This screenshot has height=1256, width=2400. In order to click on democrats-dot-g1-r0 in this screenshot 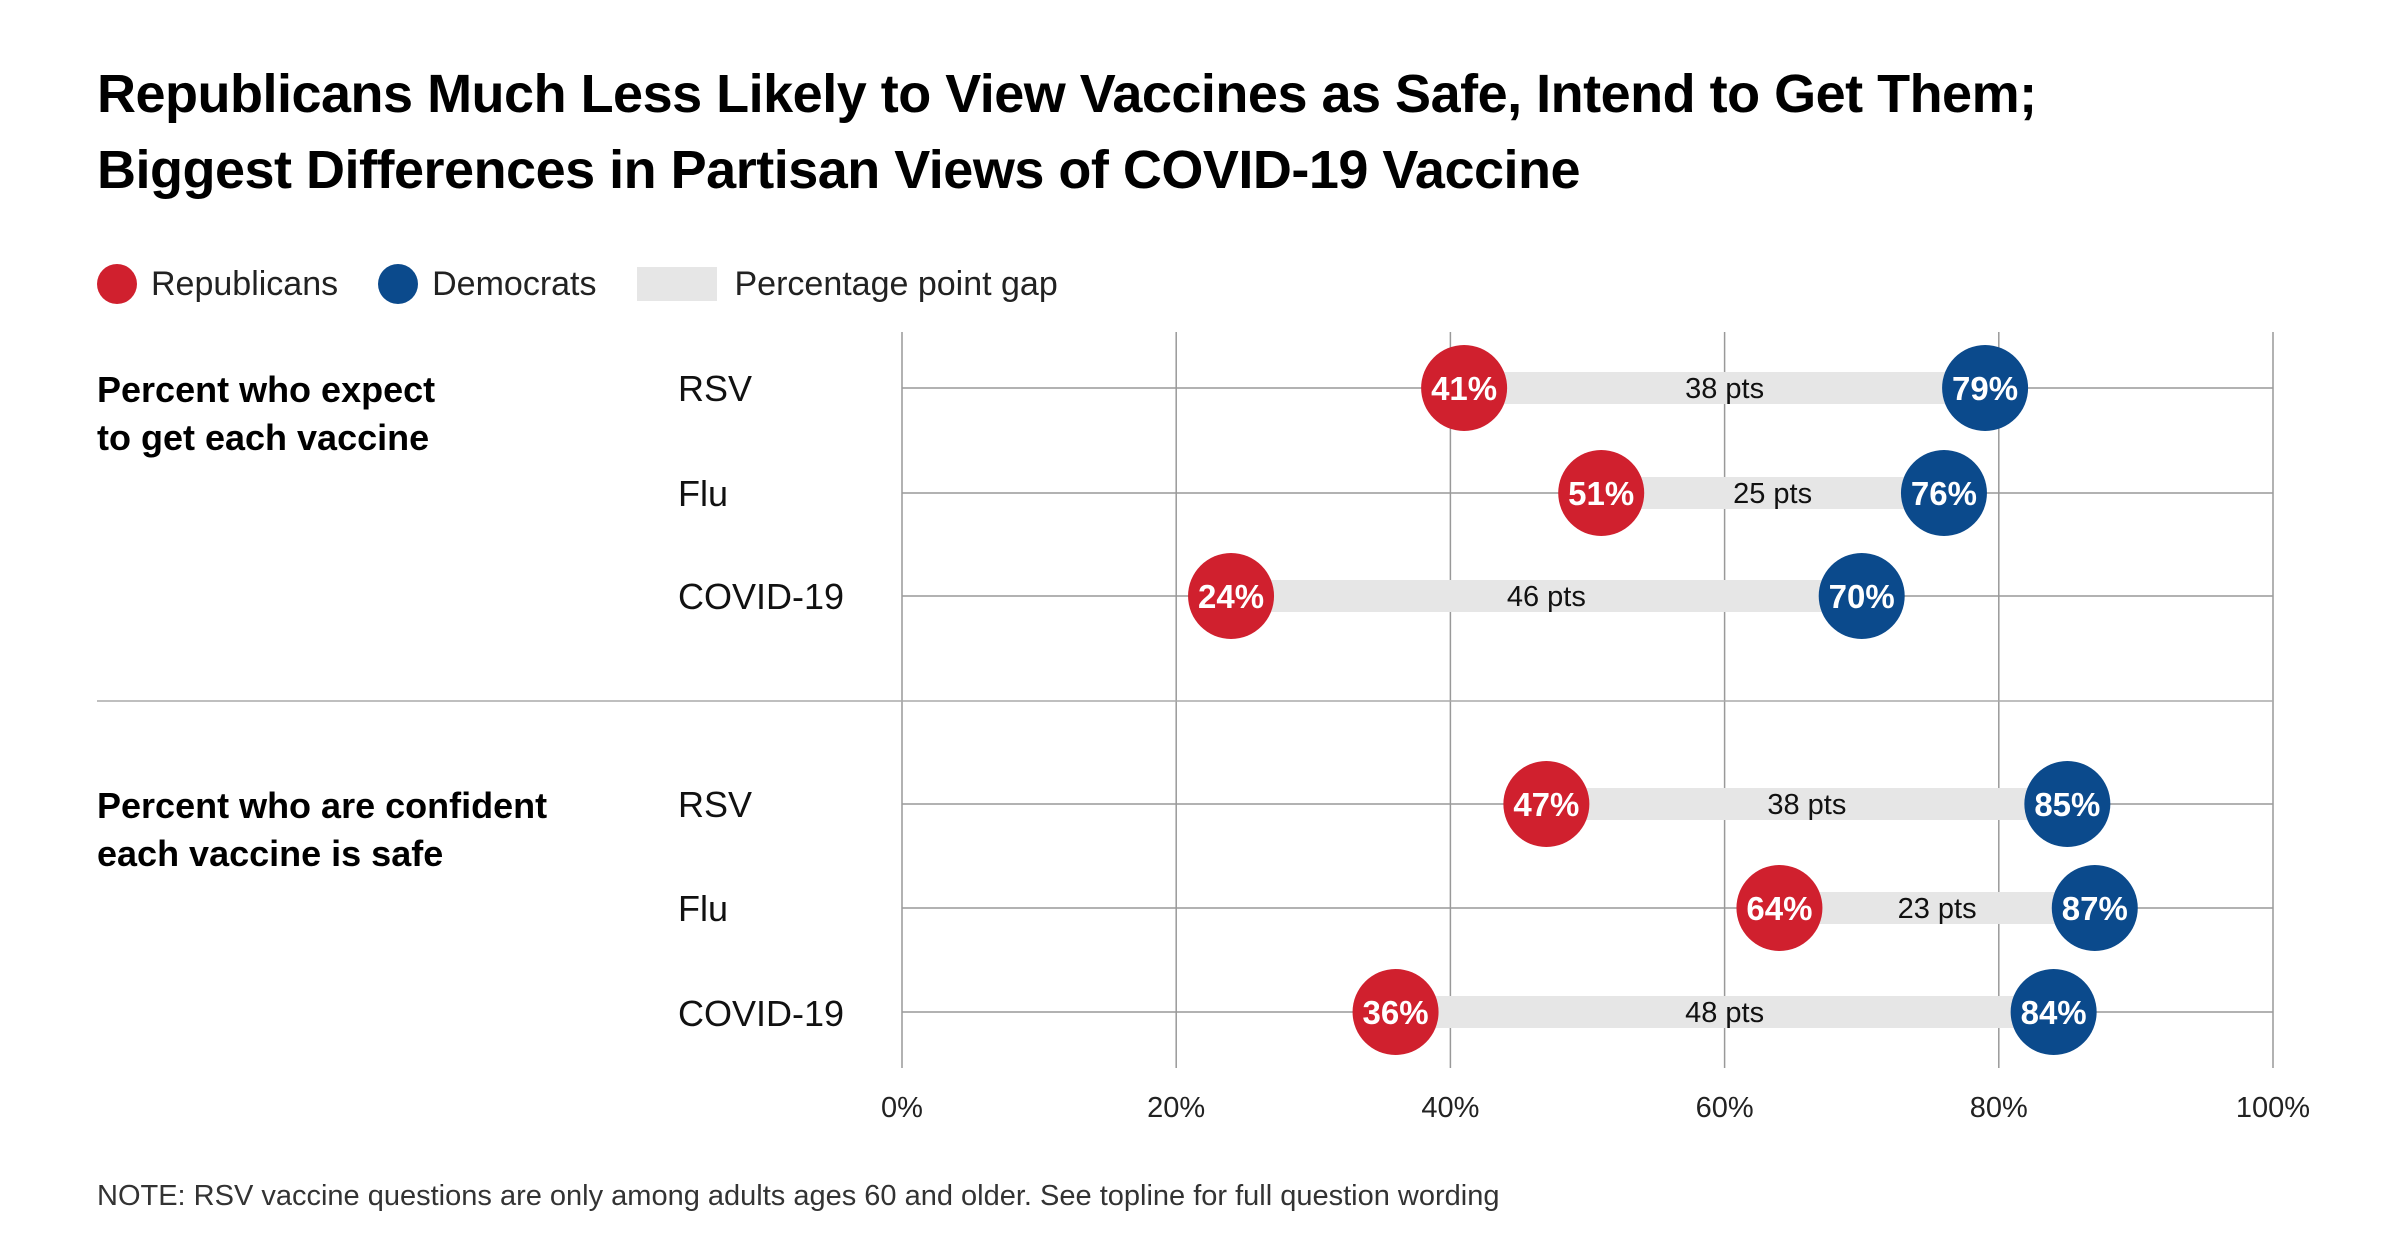, I will do `click(2067, 804)`.